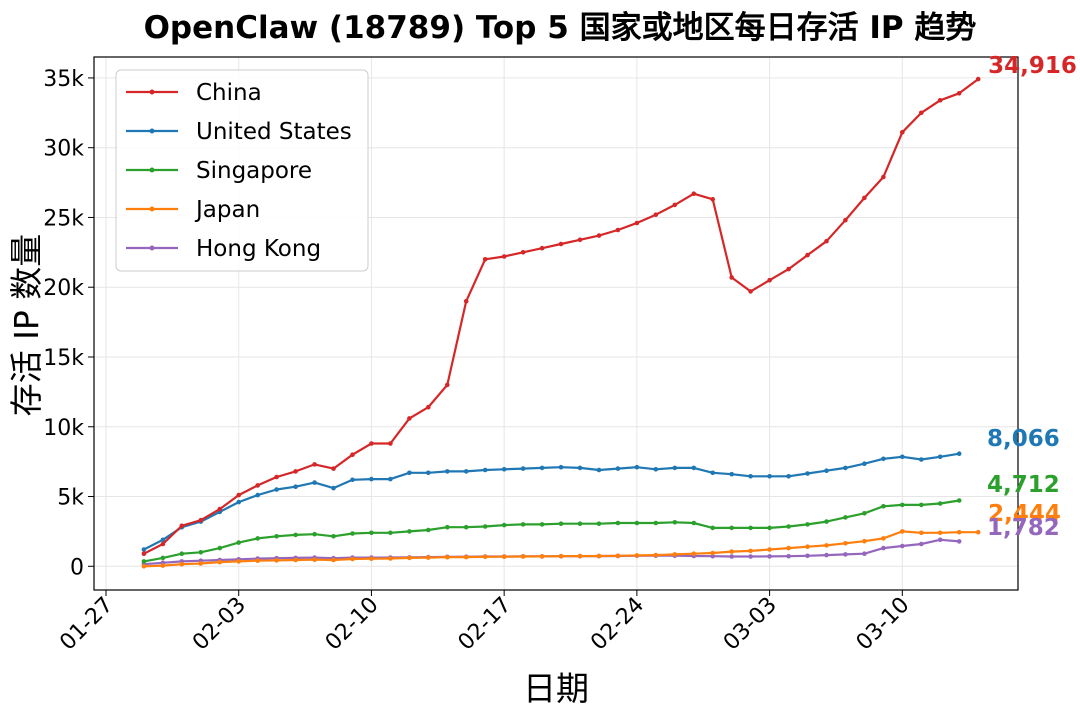 This screenshot has width=1080, height=717. What do you see at coordinates (63, 428) in the screenshot?
I see `y-tick-label: 10k` at bounding box center [63, 428].